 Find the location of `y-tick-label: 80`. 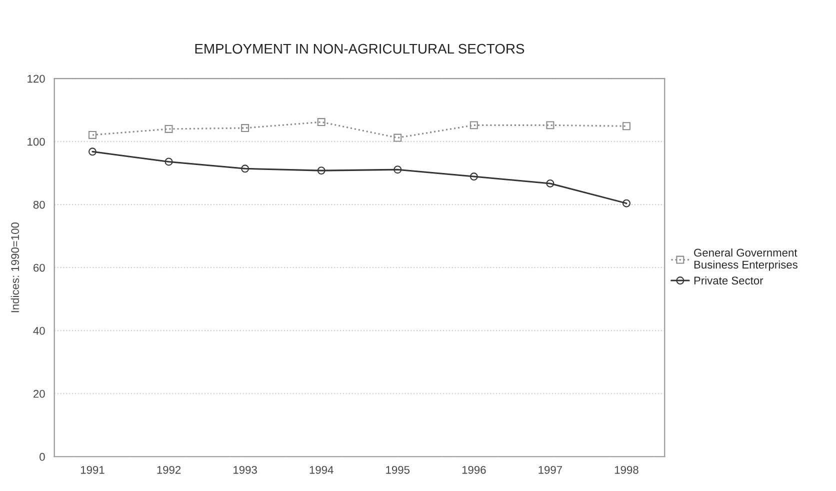

y-tick-label: 80 is located at coordinates (39, 204).